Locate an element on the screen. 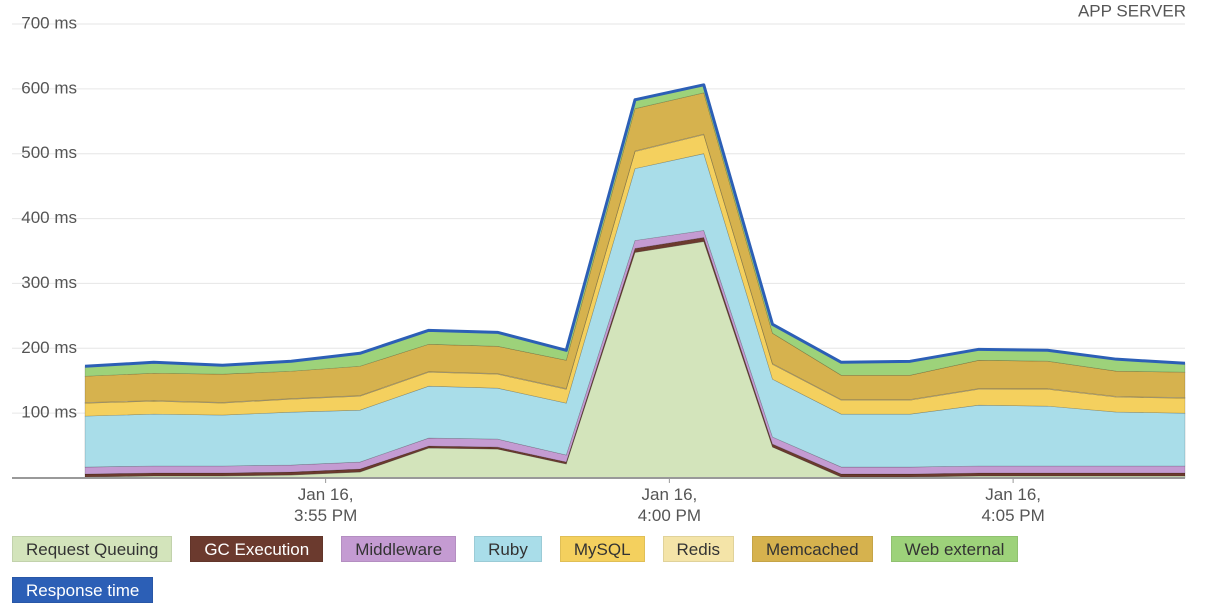  y-tick-label: 600 ms is located at coordinates (49, 87).